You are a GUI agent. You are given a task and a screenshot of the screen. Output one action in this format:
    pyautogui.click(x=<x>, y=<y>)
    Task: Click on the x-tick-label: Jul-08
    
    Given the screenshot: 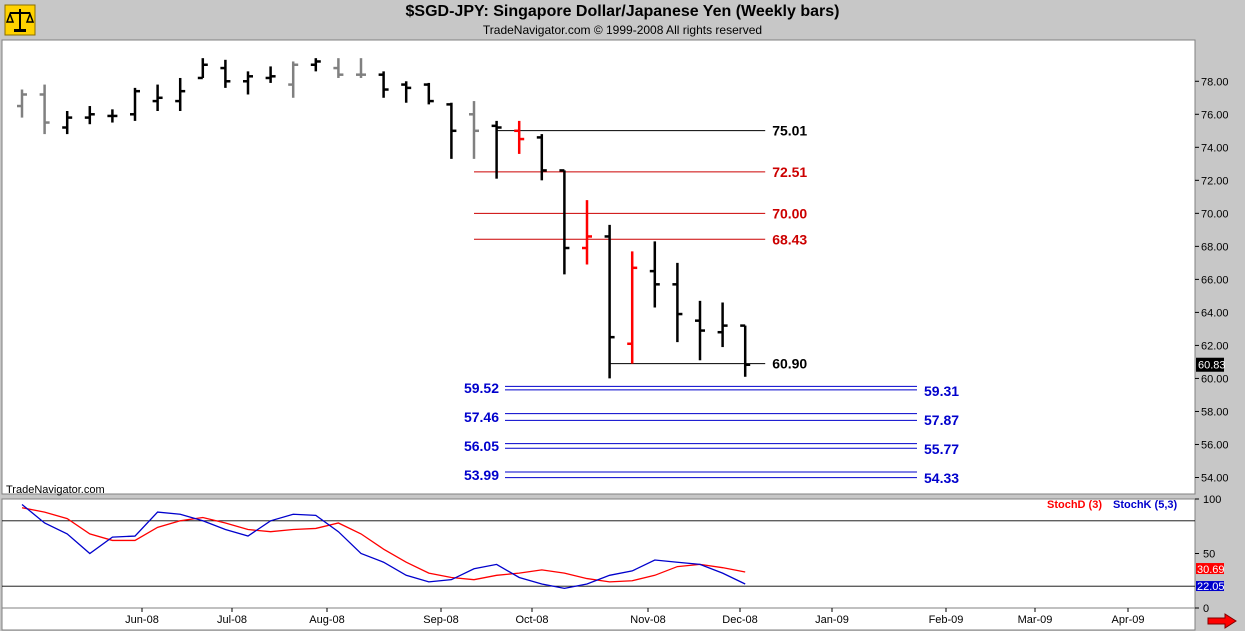 What is the action you would take?
    pyautogui.click(x=232, y=620)
    